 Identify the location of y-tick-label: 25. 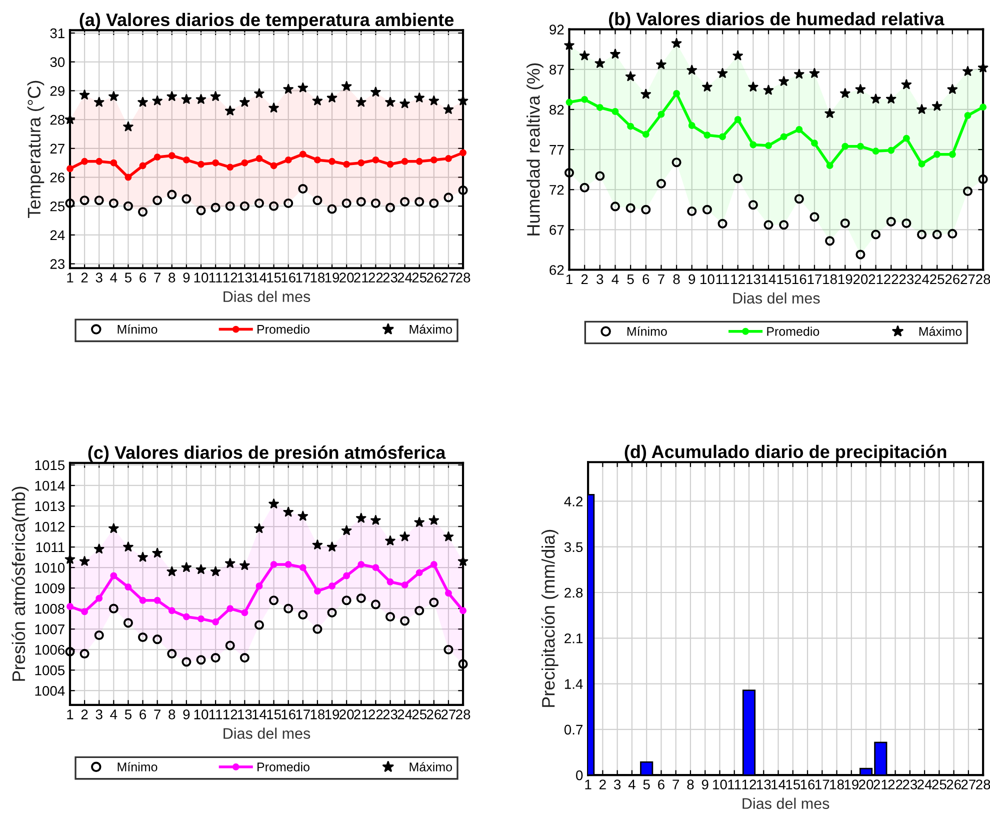
(57, 206).